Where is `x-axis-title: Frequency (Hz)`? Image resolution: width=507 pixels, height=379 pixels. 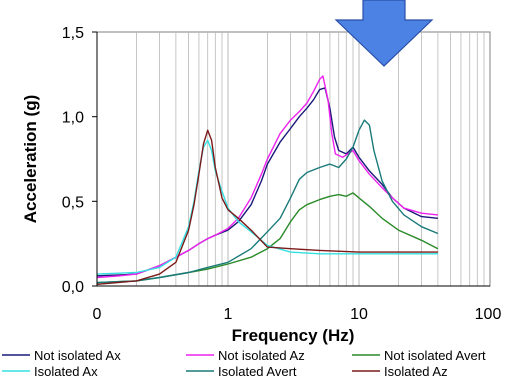
x-axis-title: Frequency (Hz) is located at coordinates (293, 335).